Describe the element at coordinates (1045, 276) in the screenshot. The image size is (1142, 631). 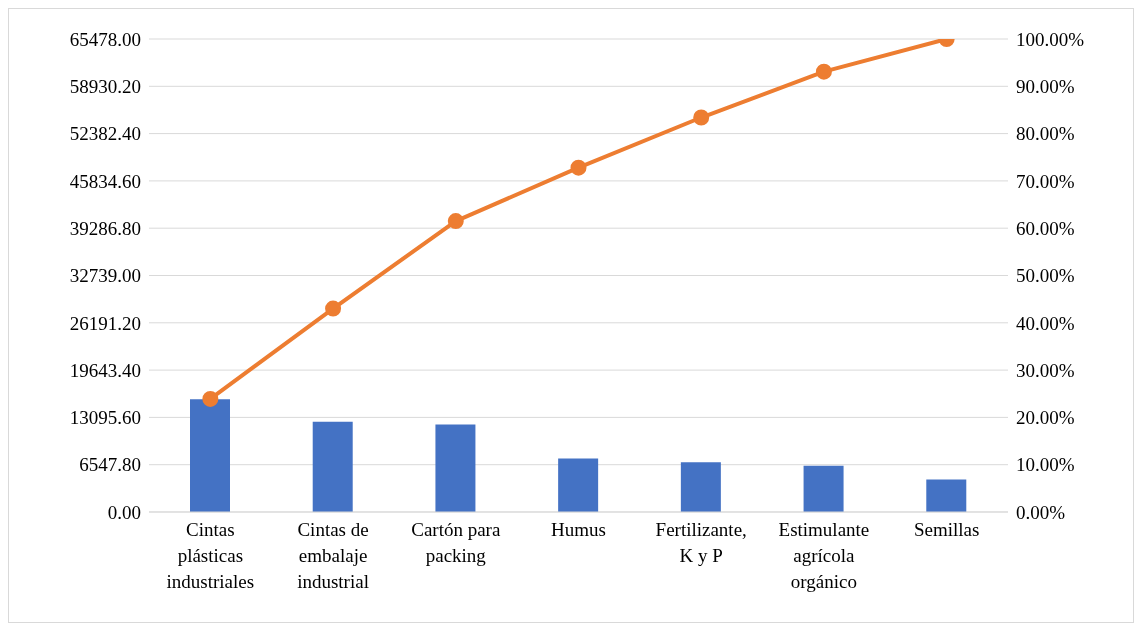
I see `y2-tick-label: 50.00%` at that location.